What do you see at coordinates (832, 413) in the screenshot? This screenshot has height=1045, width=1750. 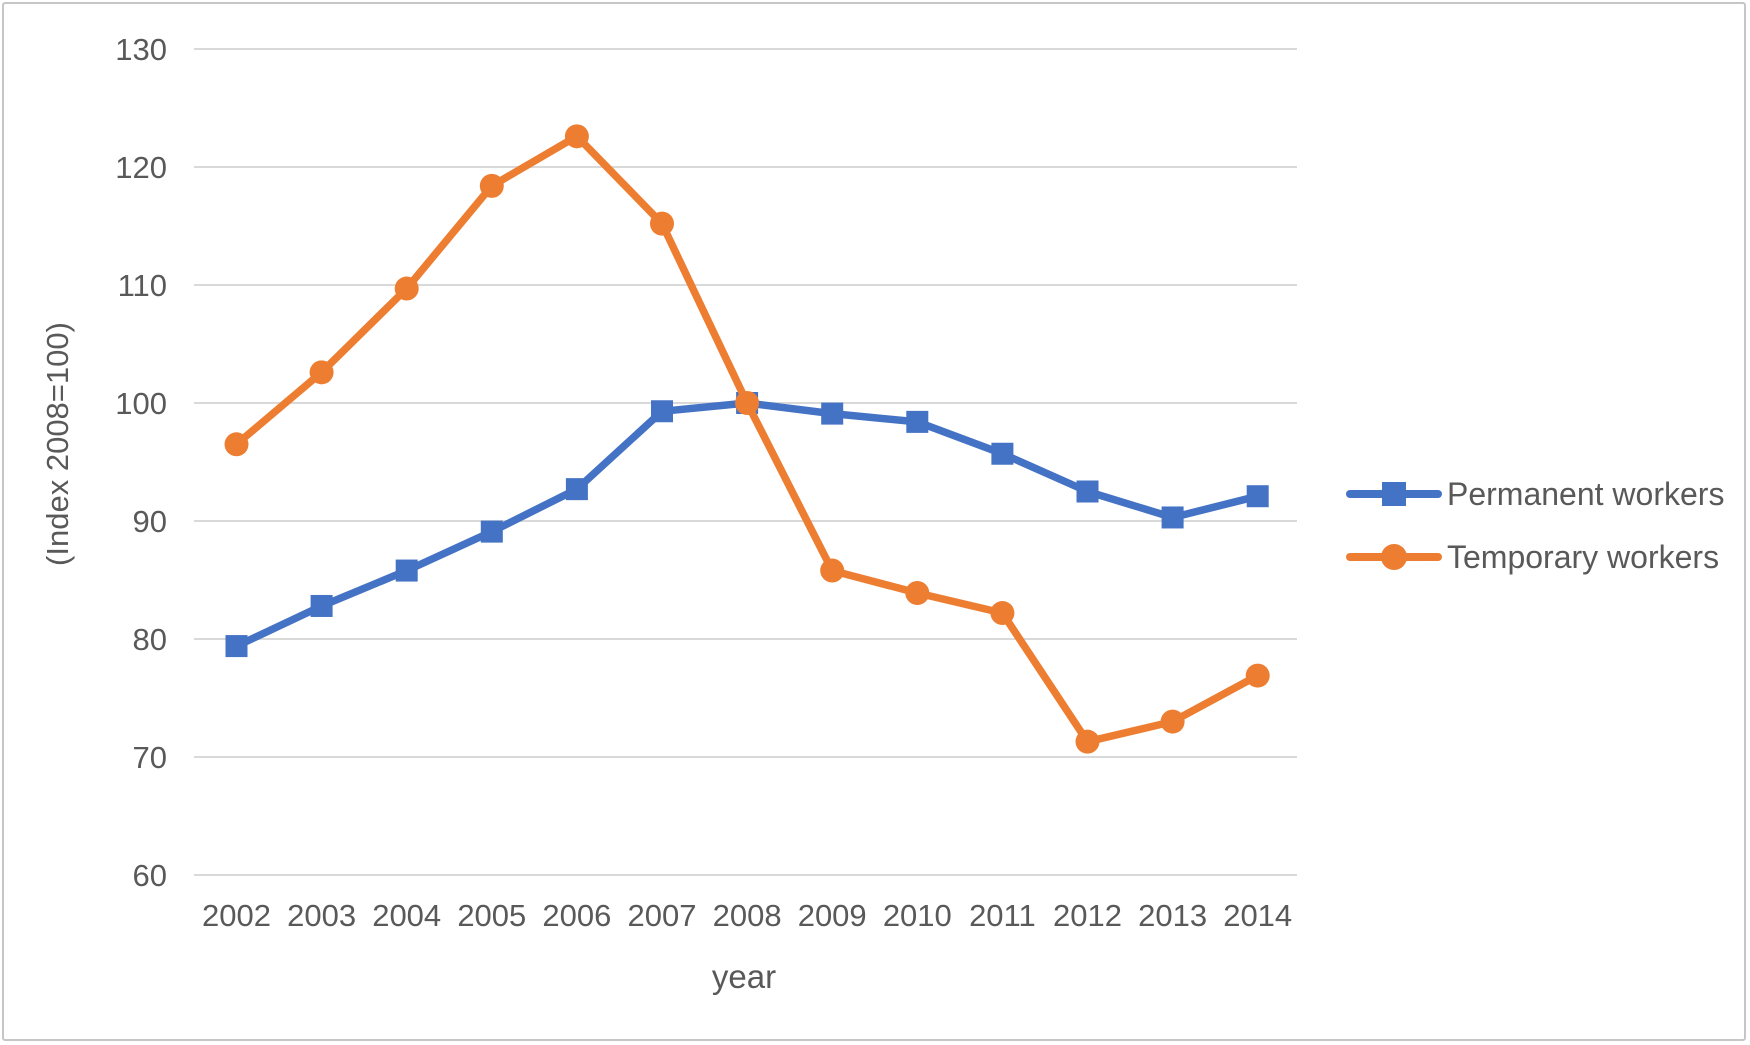 I see `marker-permanent-workers-2009` at bounding box center [832, 413].